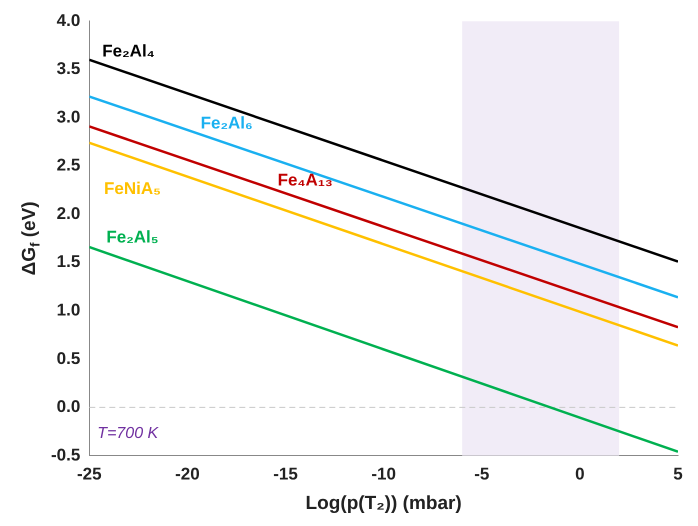 Image resolution: width=698 pixels, height=526 pixels. Describe the element at coordinates (68, 358) in the screenshot. I see `y-tick-label: 0.5` at that location.